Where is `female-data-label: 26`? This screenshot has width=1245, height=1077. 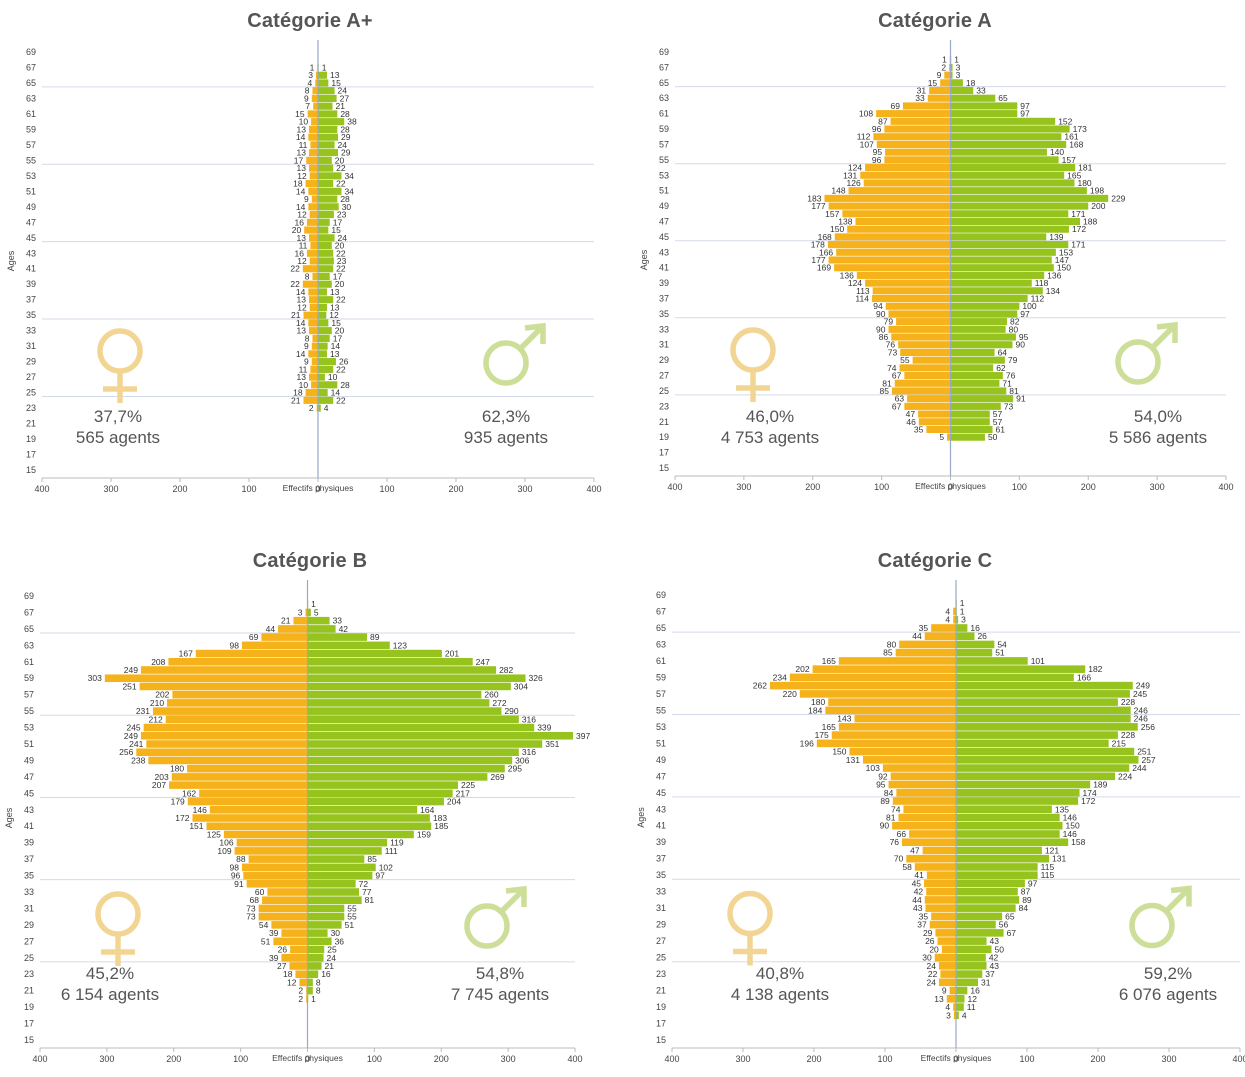
female-data-label: 26 is located at coordinates (283, 950).